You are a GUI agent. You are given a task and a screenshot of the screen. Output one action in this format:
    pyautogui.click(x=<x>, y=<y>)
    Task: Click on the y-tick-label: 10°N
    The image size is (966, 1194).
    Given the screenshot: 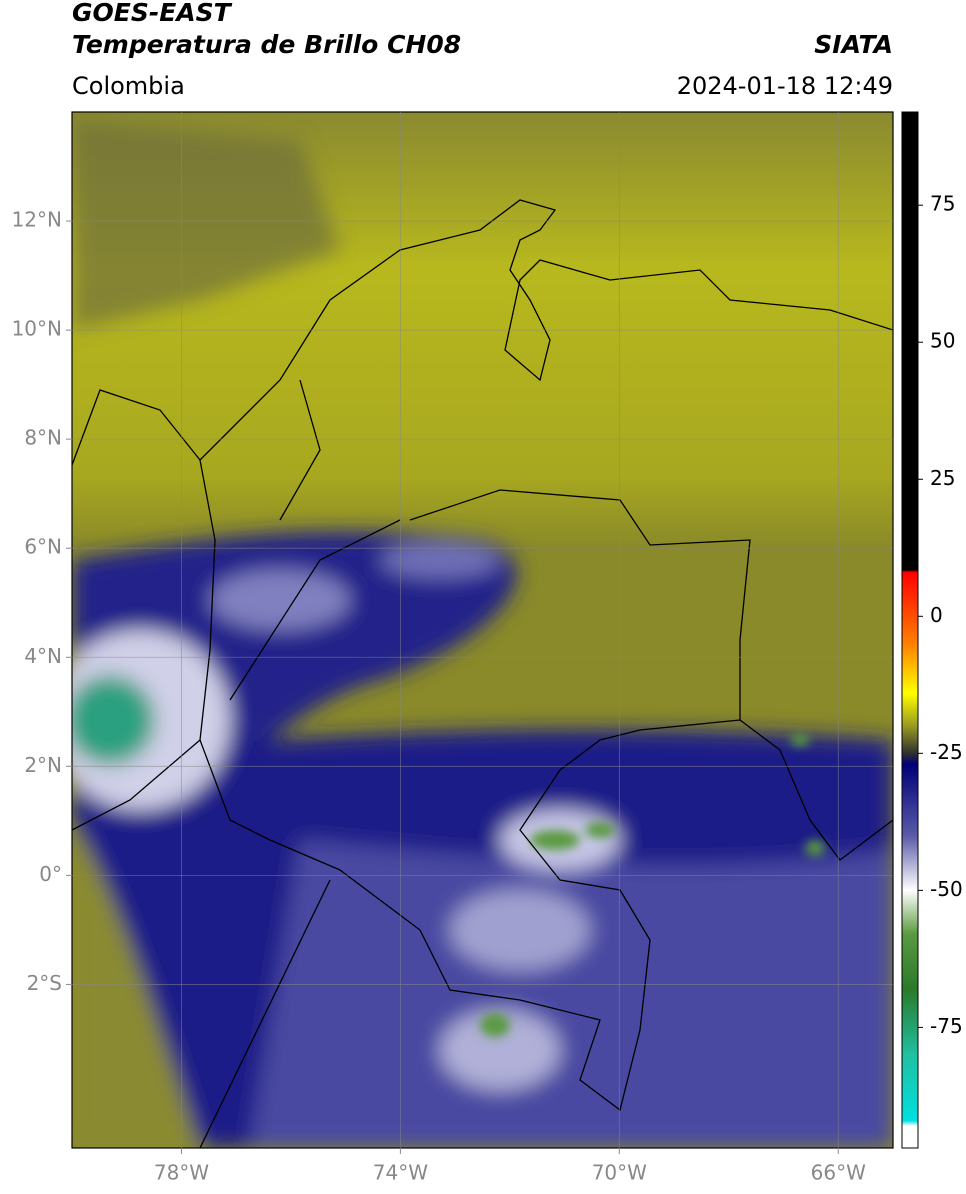 What is the action you would take?
    pyautogui.click(x=37, y=329)
    